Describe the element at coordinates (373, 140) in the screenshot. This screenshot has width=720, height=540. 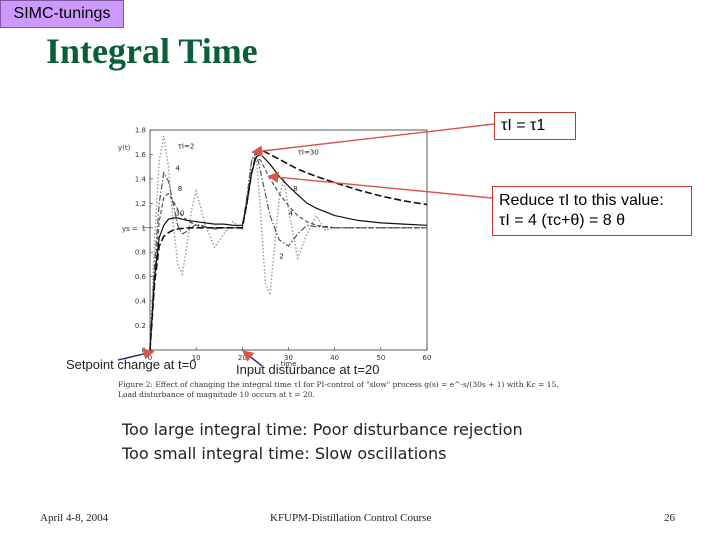
I see `arrow-to-tau-30-curve` at that location.